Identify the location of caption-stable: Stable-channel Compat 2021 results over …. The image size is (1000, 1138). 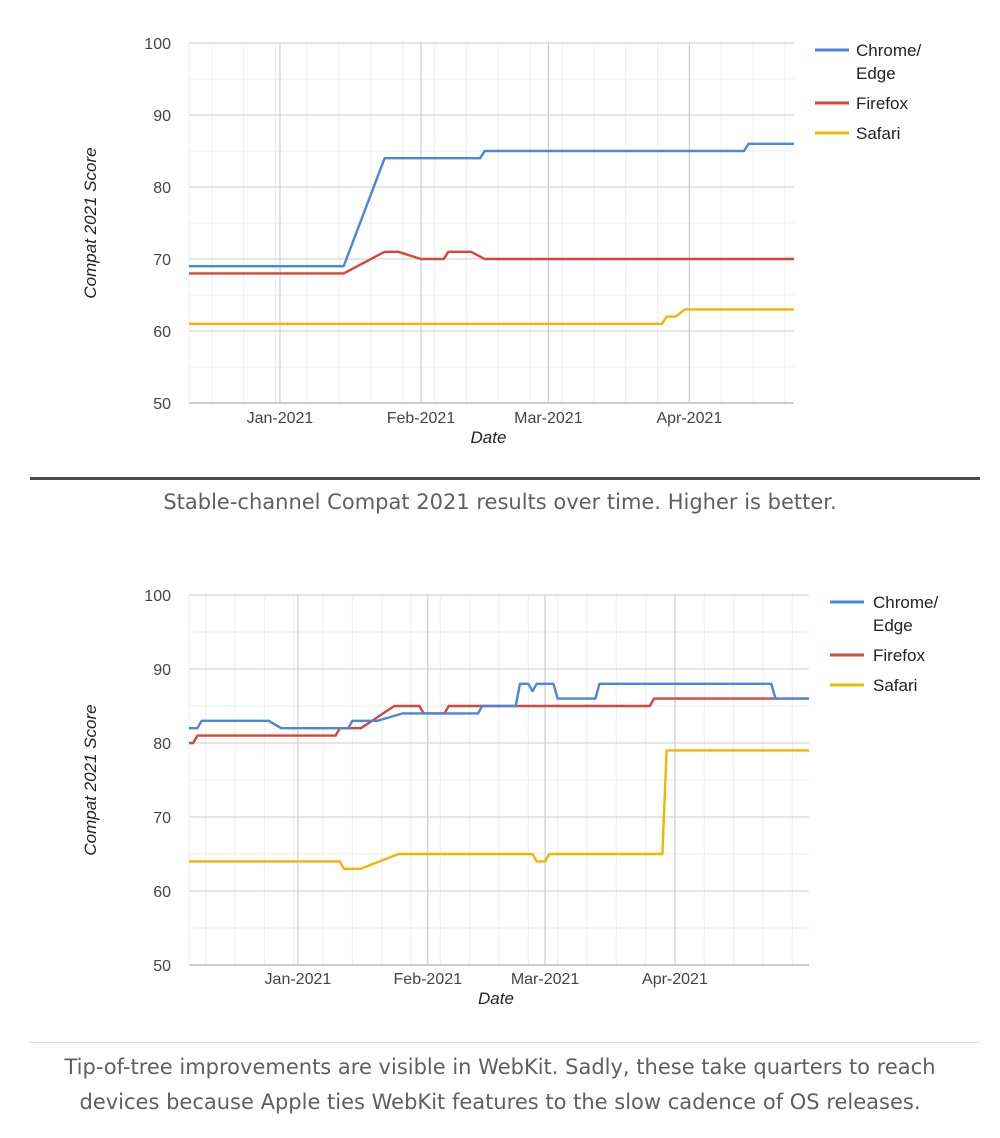
(500, 502).